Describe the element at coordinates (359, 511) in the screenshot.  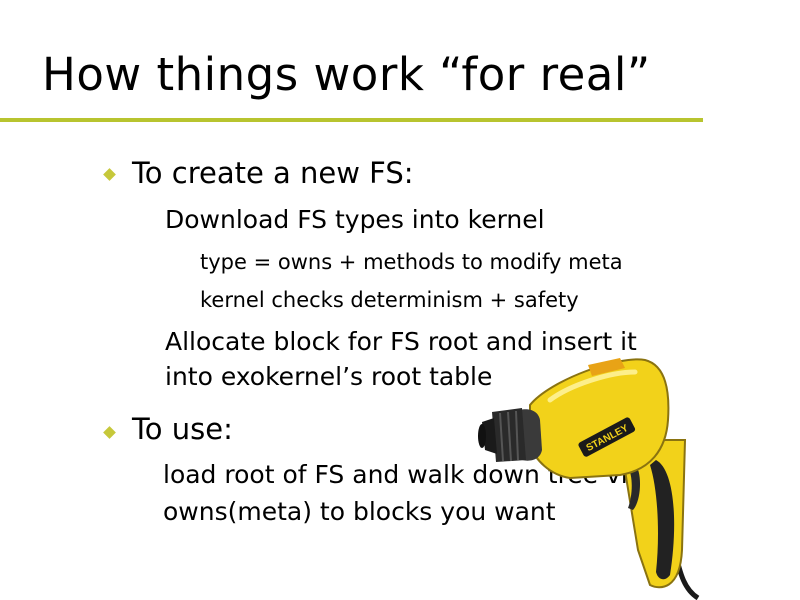
I see `sub-bullet-load-root-line2: owns(meta) to blocks you want` at that location.